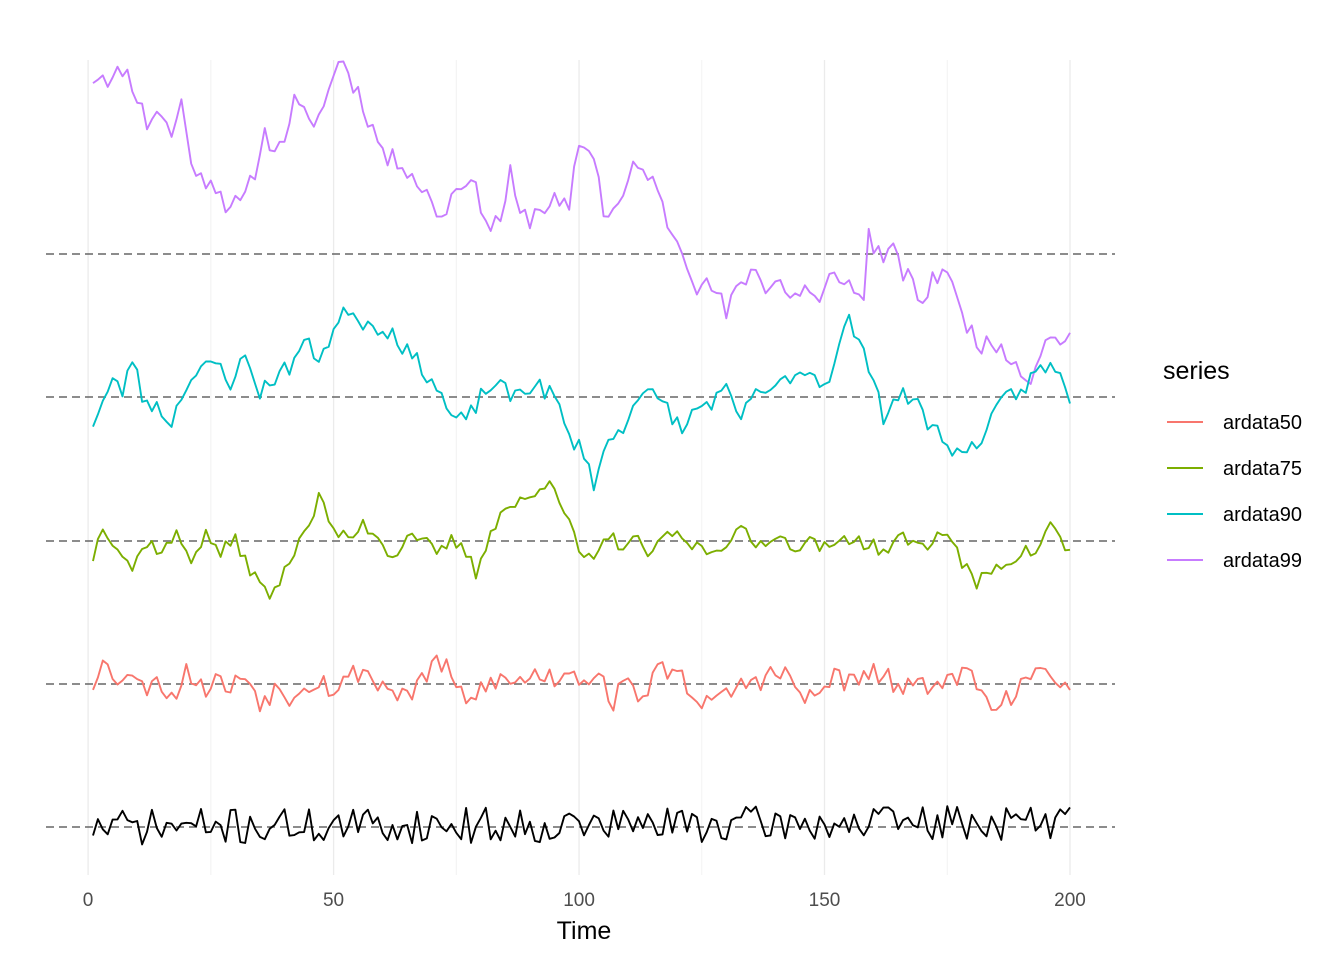  Describe the element at coordinates (579, 900) in the screenshot. I see `x-tick-label: 100` at that location.